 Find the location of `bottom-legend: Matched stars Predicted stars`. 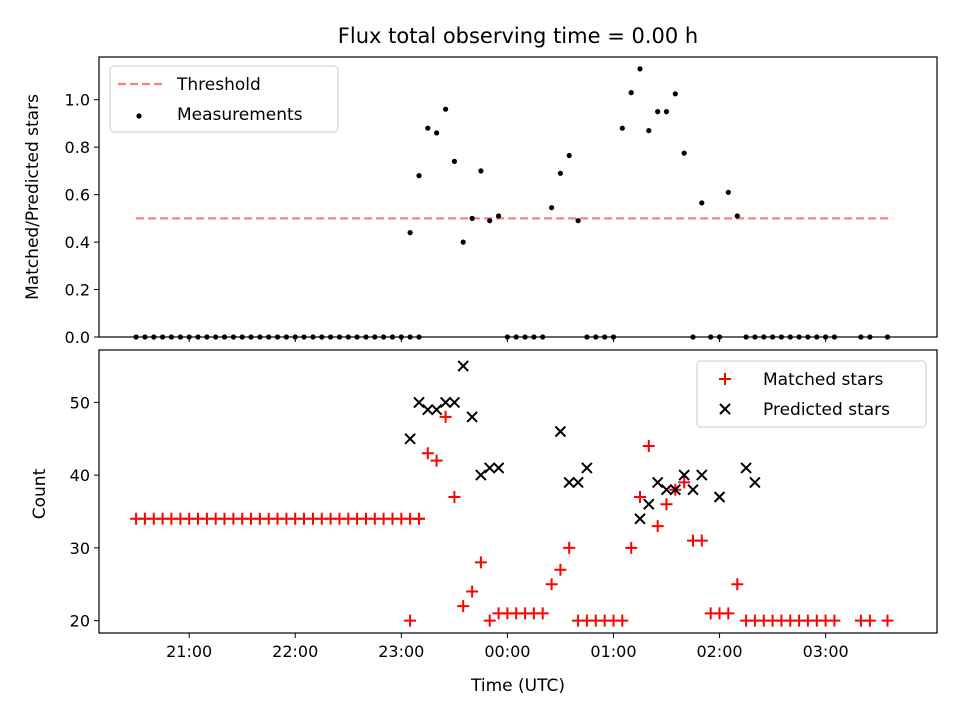

bottom-legend: Matched stars Predicted stars is located at coordinates (811, 394).